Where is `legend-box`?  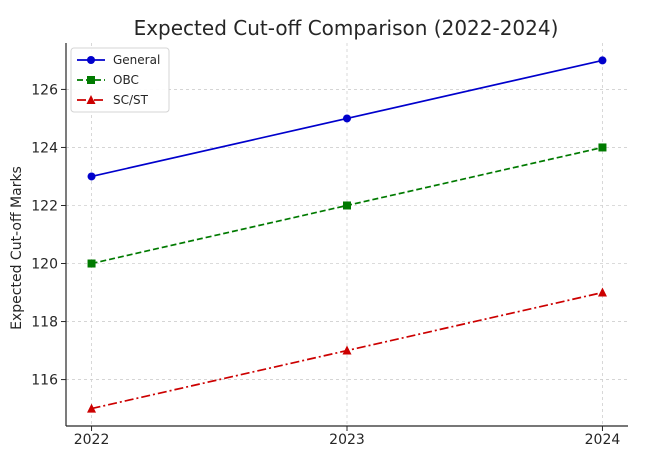 legend-box is located at coordinates (120, 80).